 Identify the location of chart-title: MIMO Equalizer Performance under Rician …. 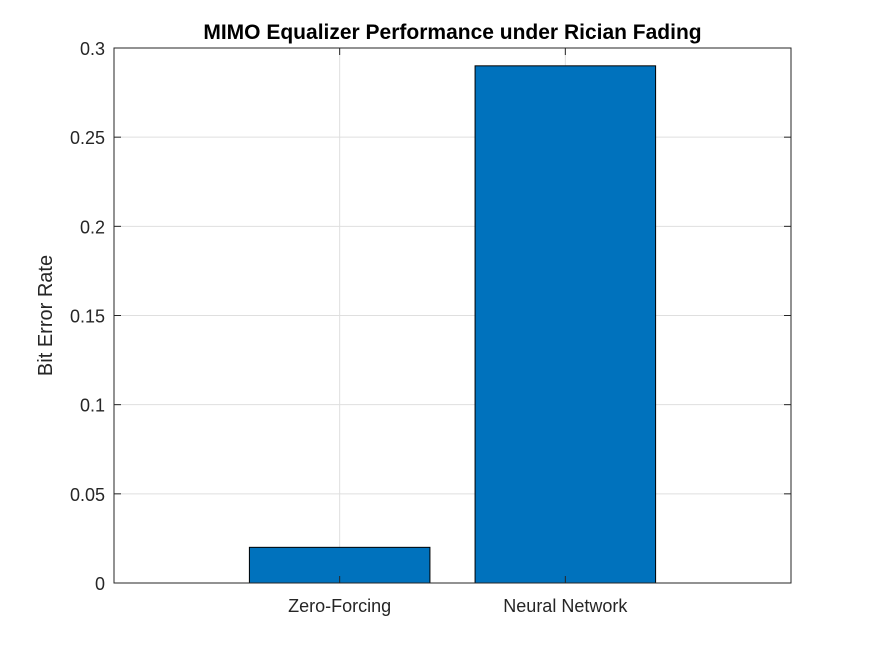
(452, 32).